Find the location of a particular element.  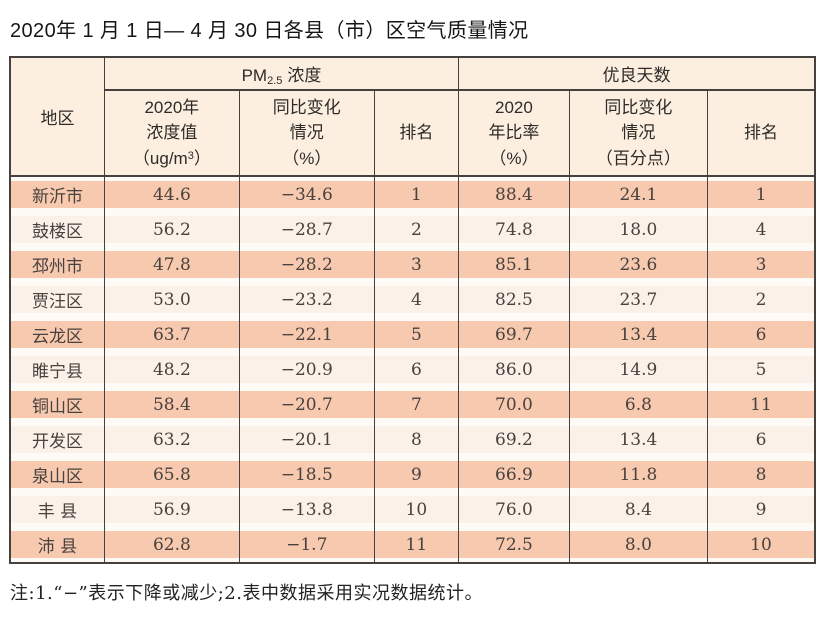

header-line: 年比率 is located at coordinates (514, 133).